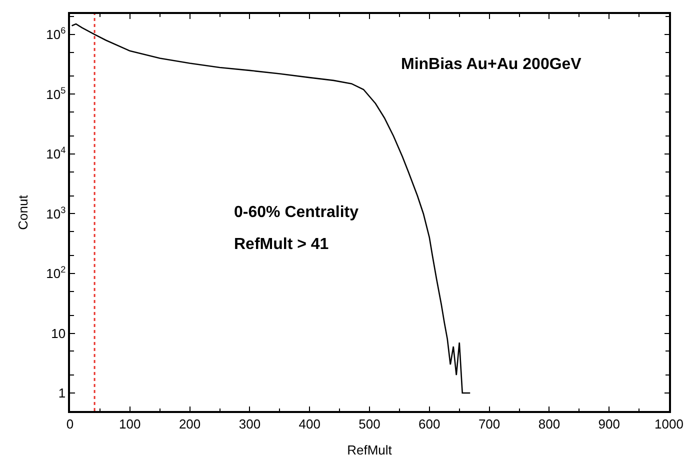  Describe the element at coordinates (669, 424) in the screenshot. I see `x-tick-label: 1000` at that location.